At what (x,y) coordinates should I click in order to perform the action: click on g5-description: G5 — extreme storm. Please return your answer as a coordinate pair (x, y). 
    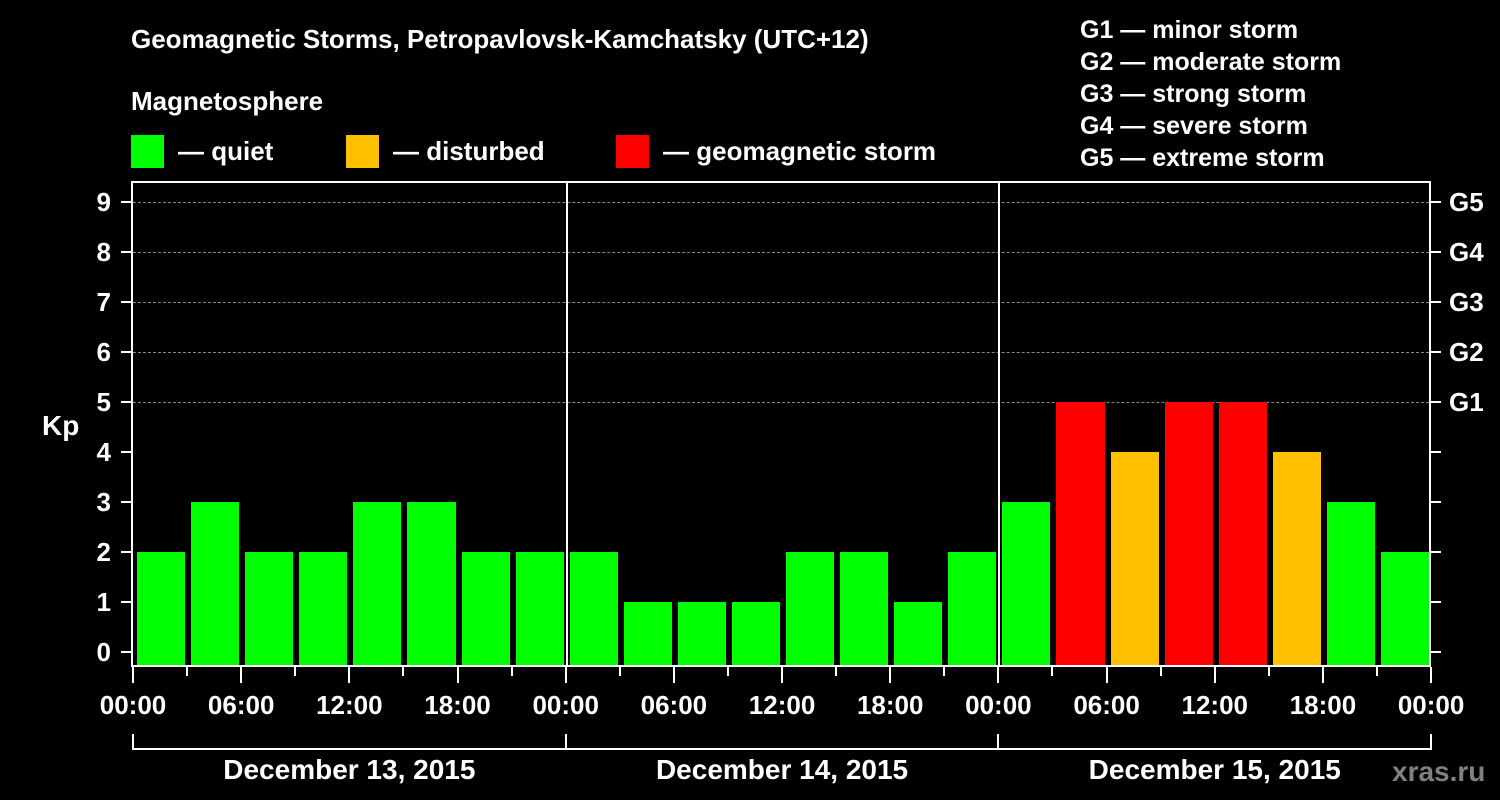
    Looking at the image, I should click on (1202, 158).